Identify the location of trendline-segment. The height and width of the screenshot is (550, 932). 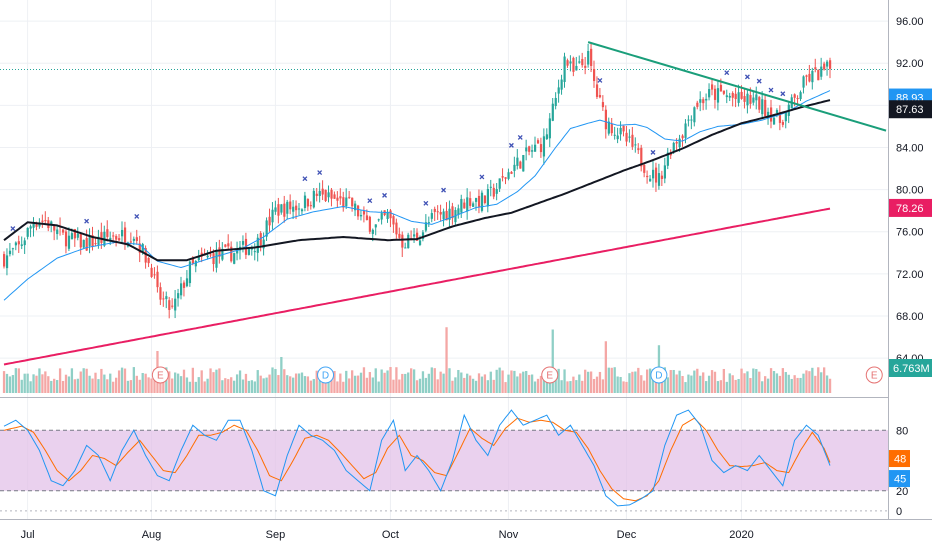
(737, 86).